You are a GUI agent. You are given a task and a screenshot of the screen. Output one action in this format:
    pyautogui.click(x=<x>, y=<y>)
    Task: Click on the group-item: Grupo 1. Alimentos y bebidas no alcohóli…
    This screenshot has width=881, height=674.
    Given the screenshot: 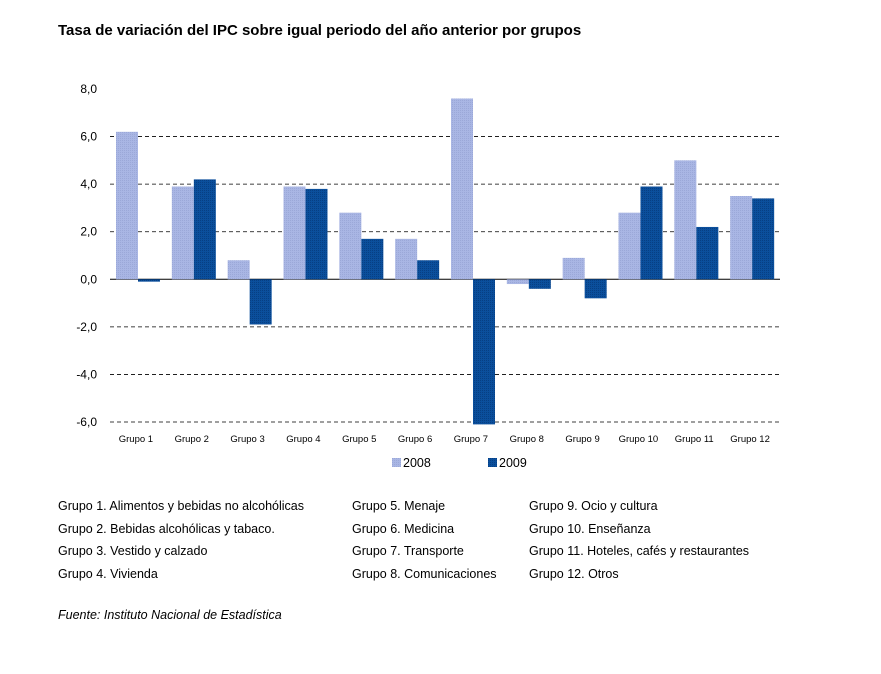 What is the action you would take?
    pyautogui.click(x=181, y=506)
    